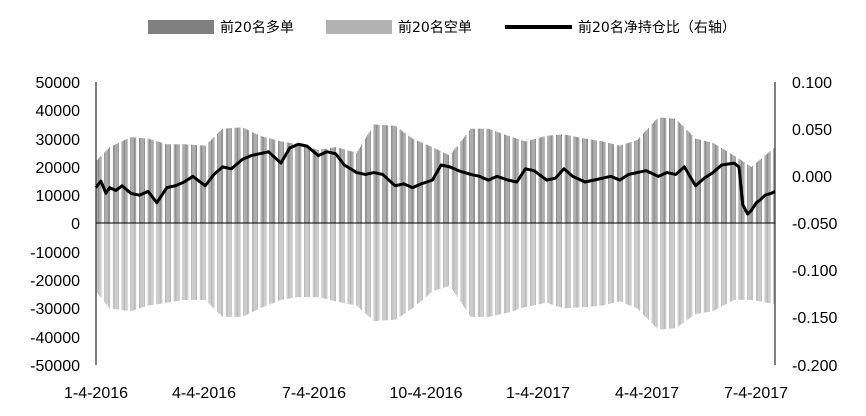  I want to click on x-tick: 4-4-2017, so click(647, 393).